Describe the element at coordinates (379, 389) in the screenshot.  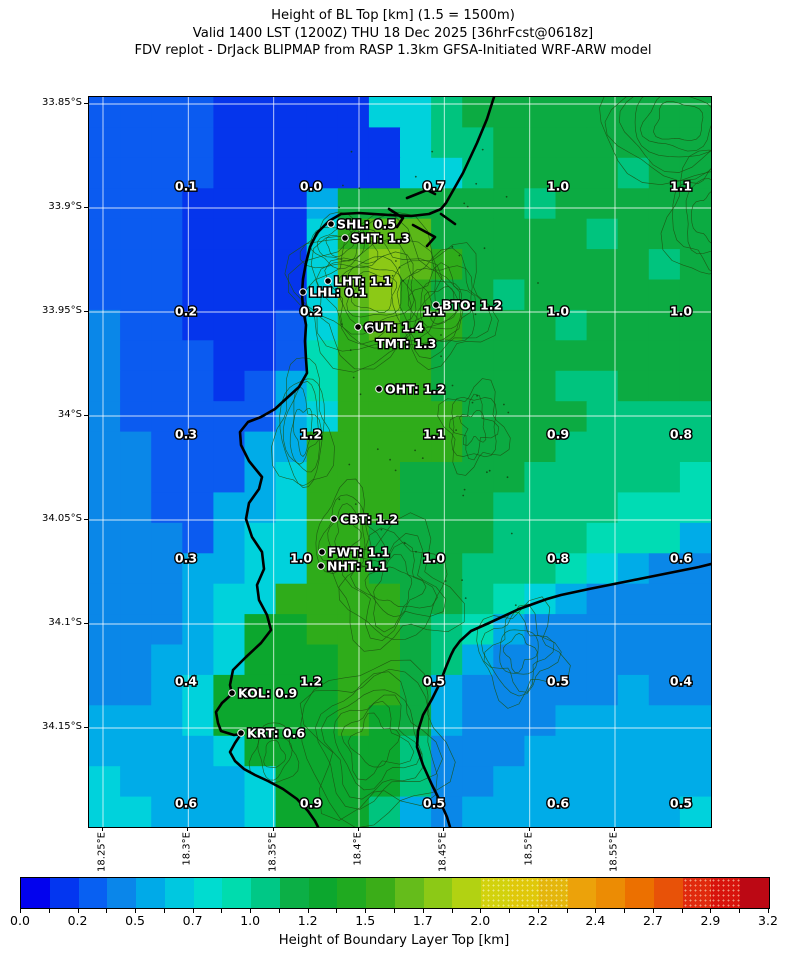
I see `station-dot-OHT` at that location.